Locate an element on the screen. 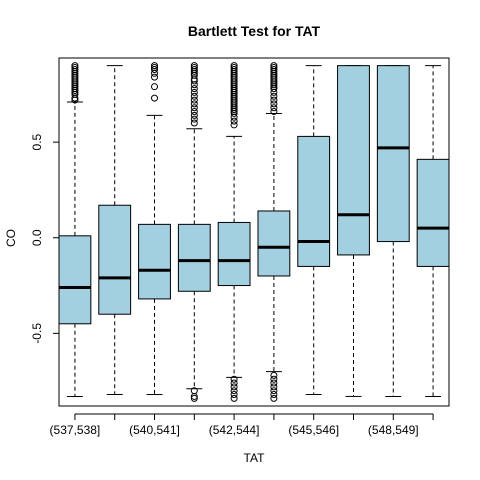 This screenshot has width=480, height=480. x-tick-label-1: (537,538] is located at coordinates (75, 430).